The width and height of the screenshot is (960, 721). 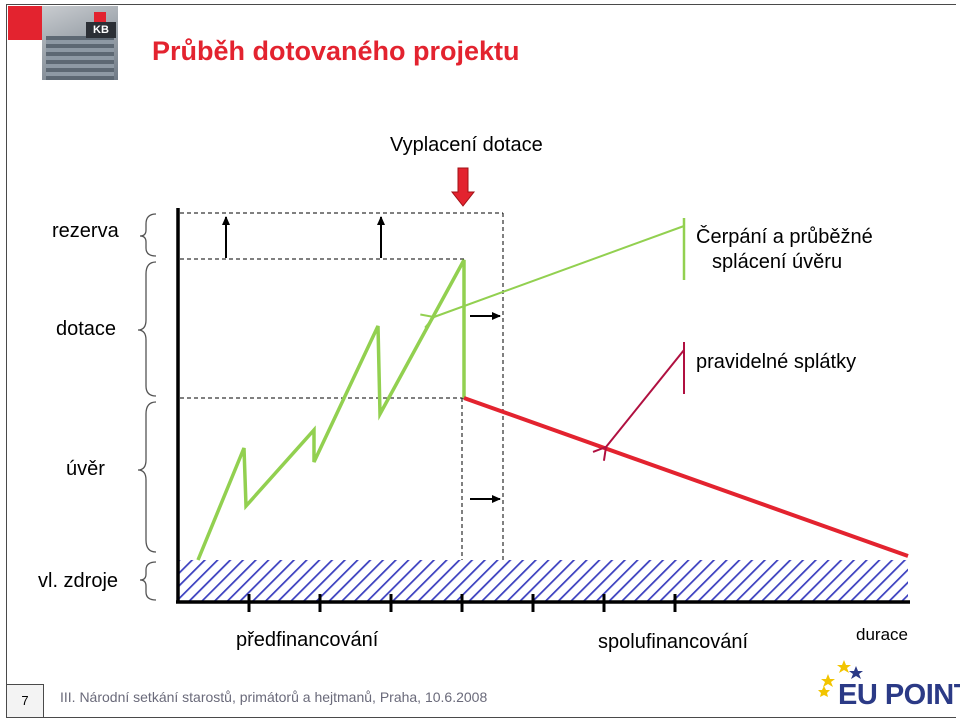 I want to click on kb-building-photo: KB, so click(x=80, y=43).